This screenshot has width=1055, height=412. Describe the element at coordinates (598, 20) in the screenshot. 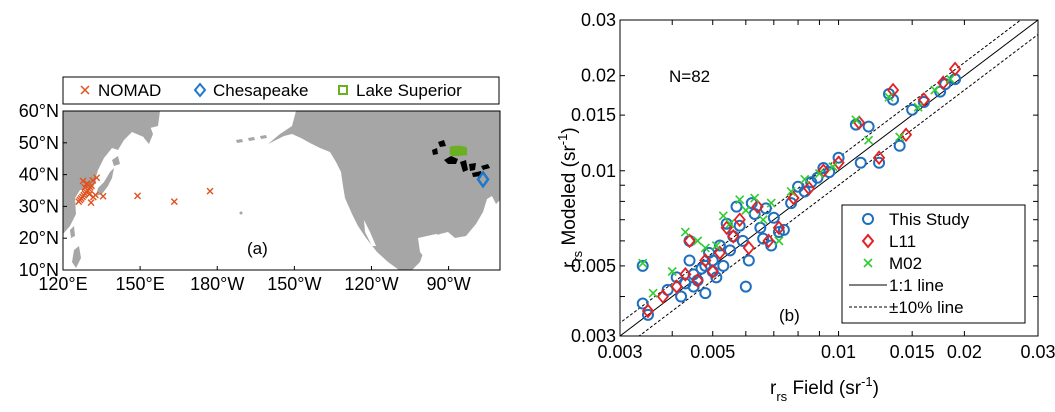

I see `scatter-y-tick-label: 0.03` at that location.